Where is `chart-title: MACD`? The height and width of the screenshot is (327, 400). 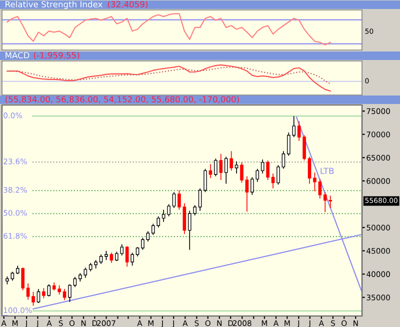
chart-title: MACD is located at coordinates (18, 55).